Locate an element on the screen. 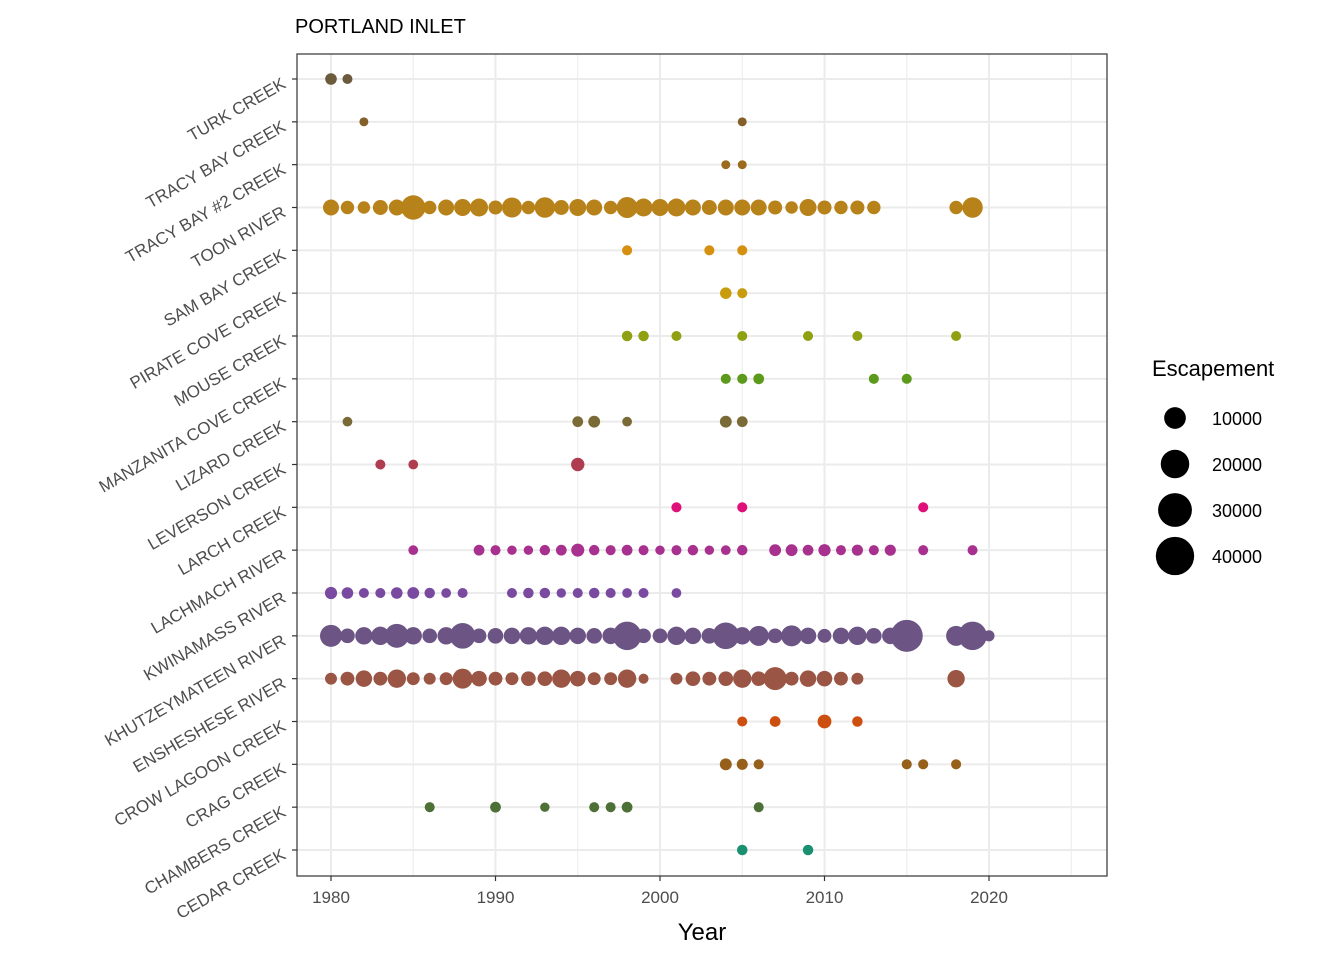  series-pirate-cove-creek is located at coordinates (734, 293).